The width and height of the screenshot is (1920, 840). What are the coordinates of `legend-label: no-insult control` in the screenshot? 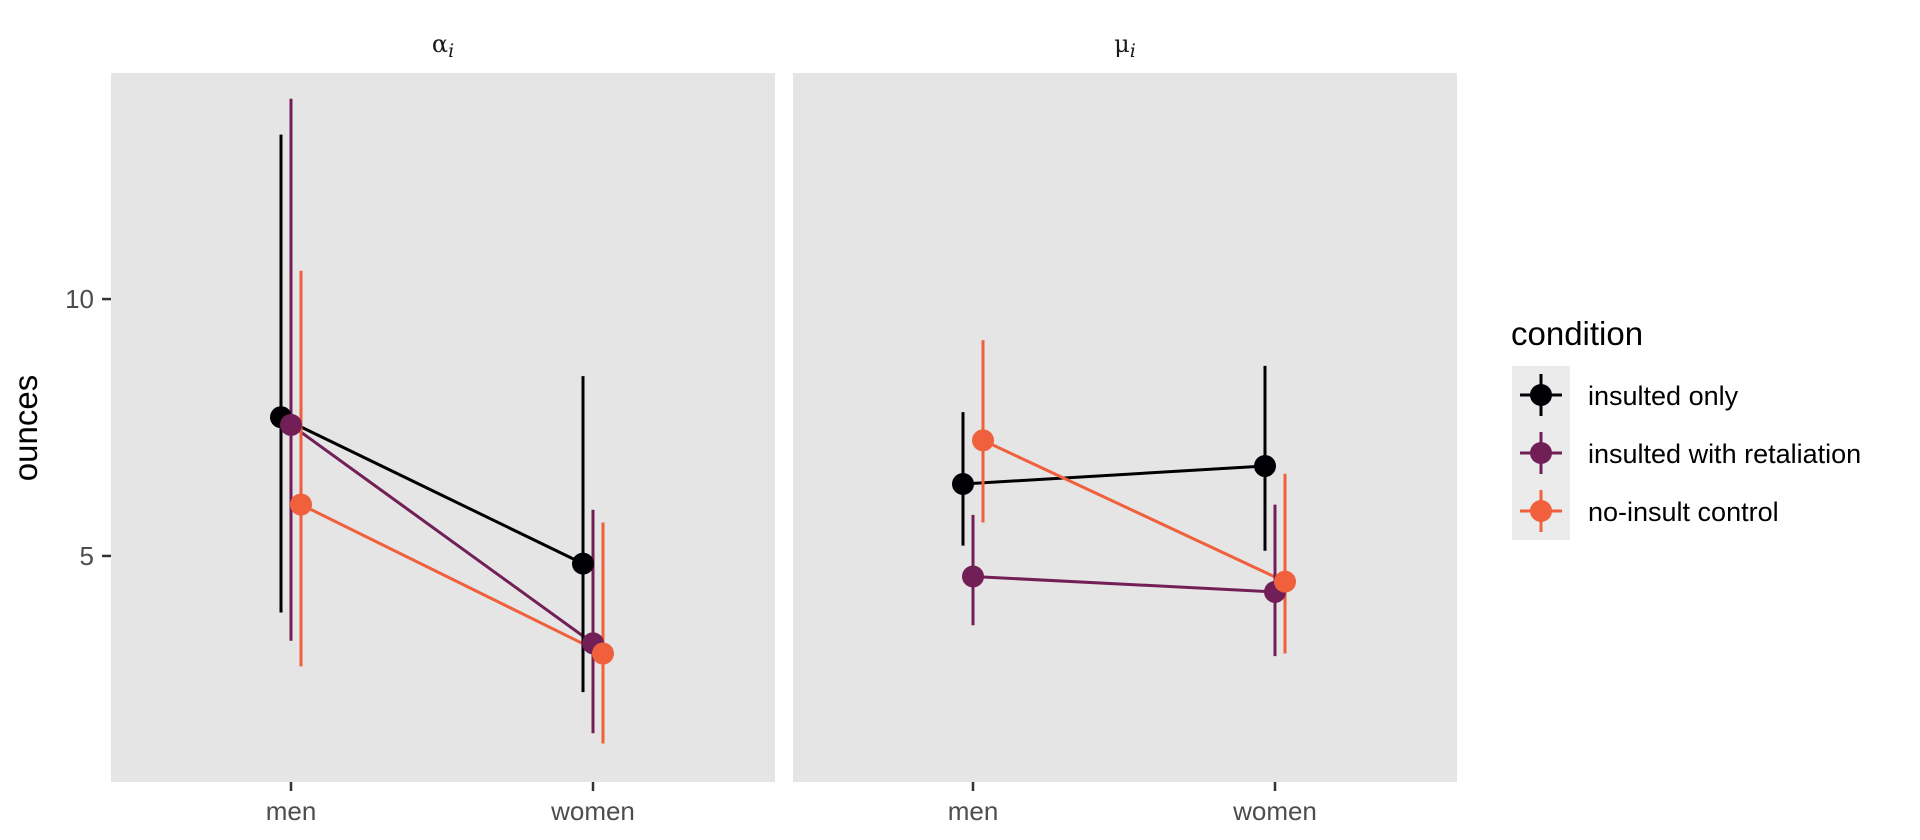 It's located at (1683, 512).